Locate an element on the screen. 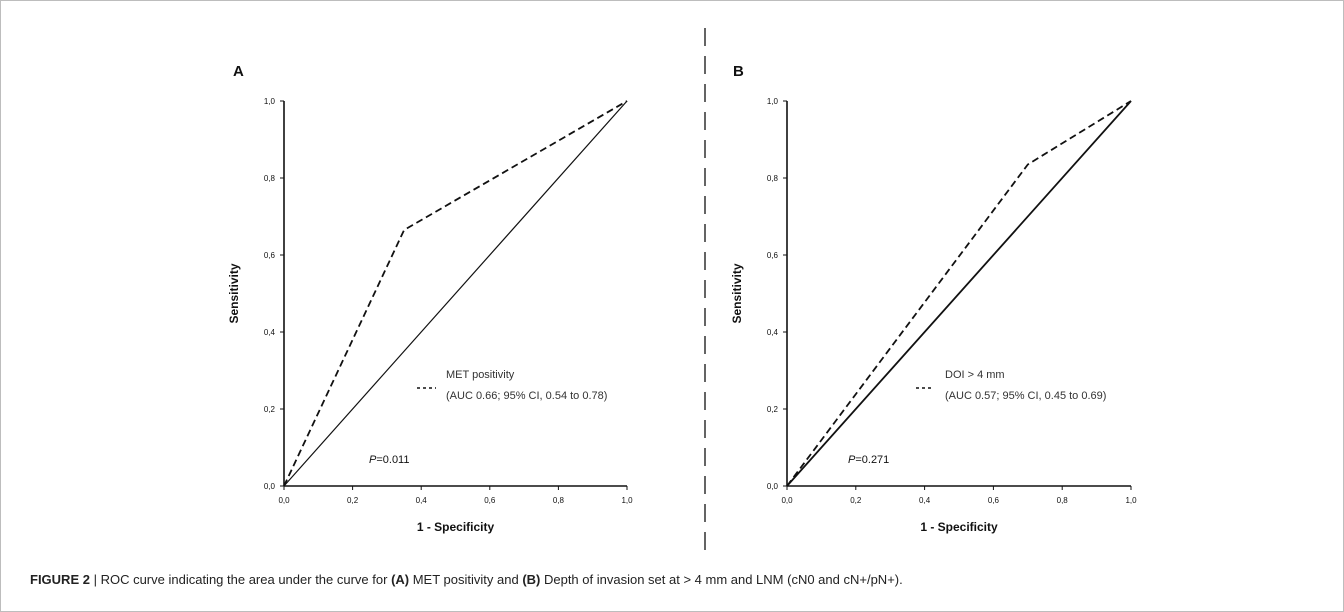 The image size is (1344, 612). panel-a-y-tick-label: 0,8 is located at coordinates (270, 178).